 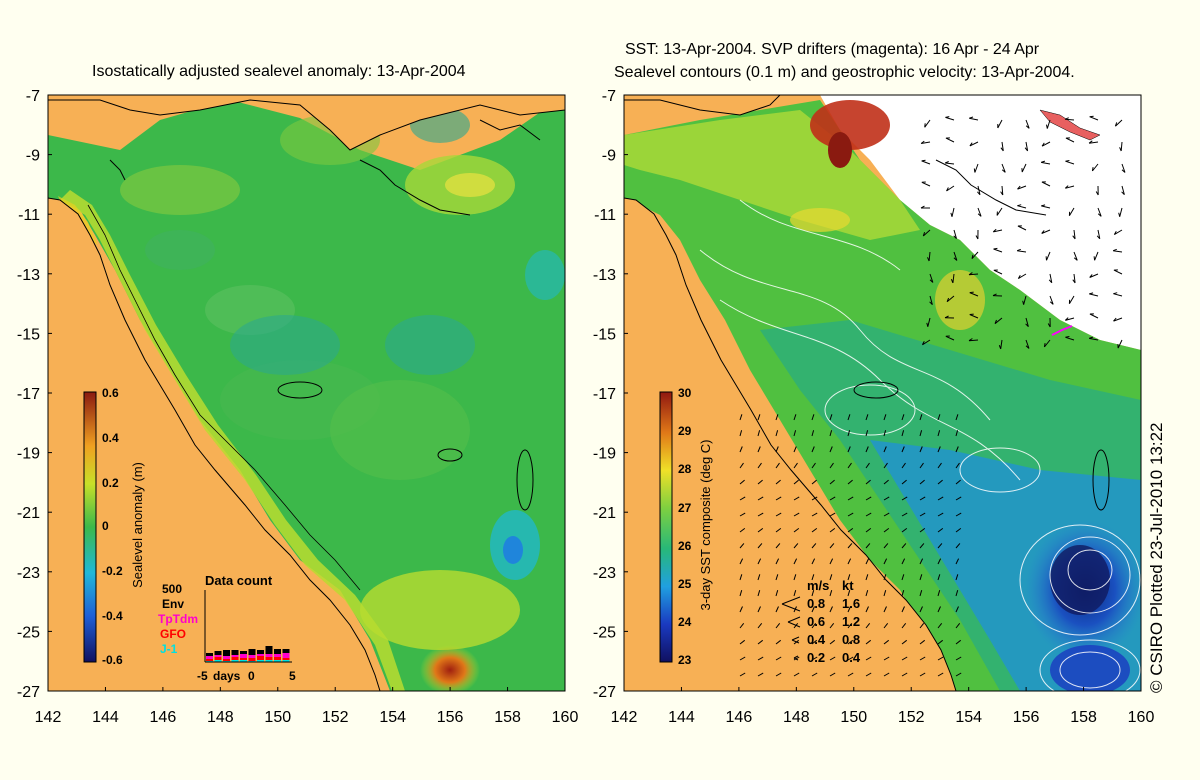 I want to click on speed-ms: 0.8, so click(x=816, y=603).